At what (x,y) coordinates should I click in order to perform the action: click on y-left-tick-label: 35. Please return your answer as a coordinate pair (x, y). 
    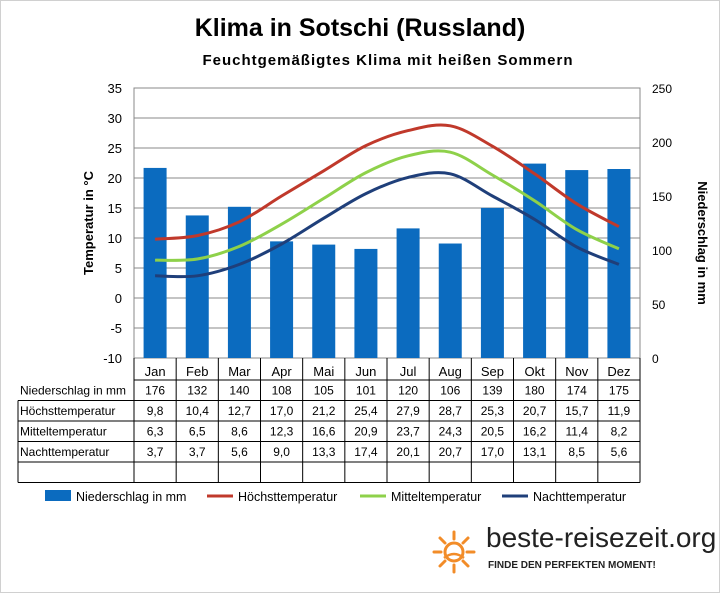
    Looking at the image, I should click on (115, 88).